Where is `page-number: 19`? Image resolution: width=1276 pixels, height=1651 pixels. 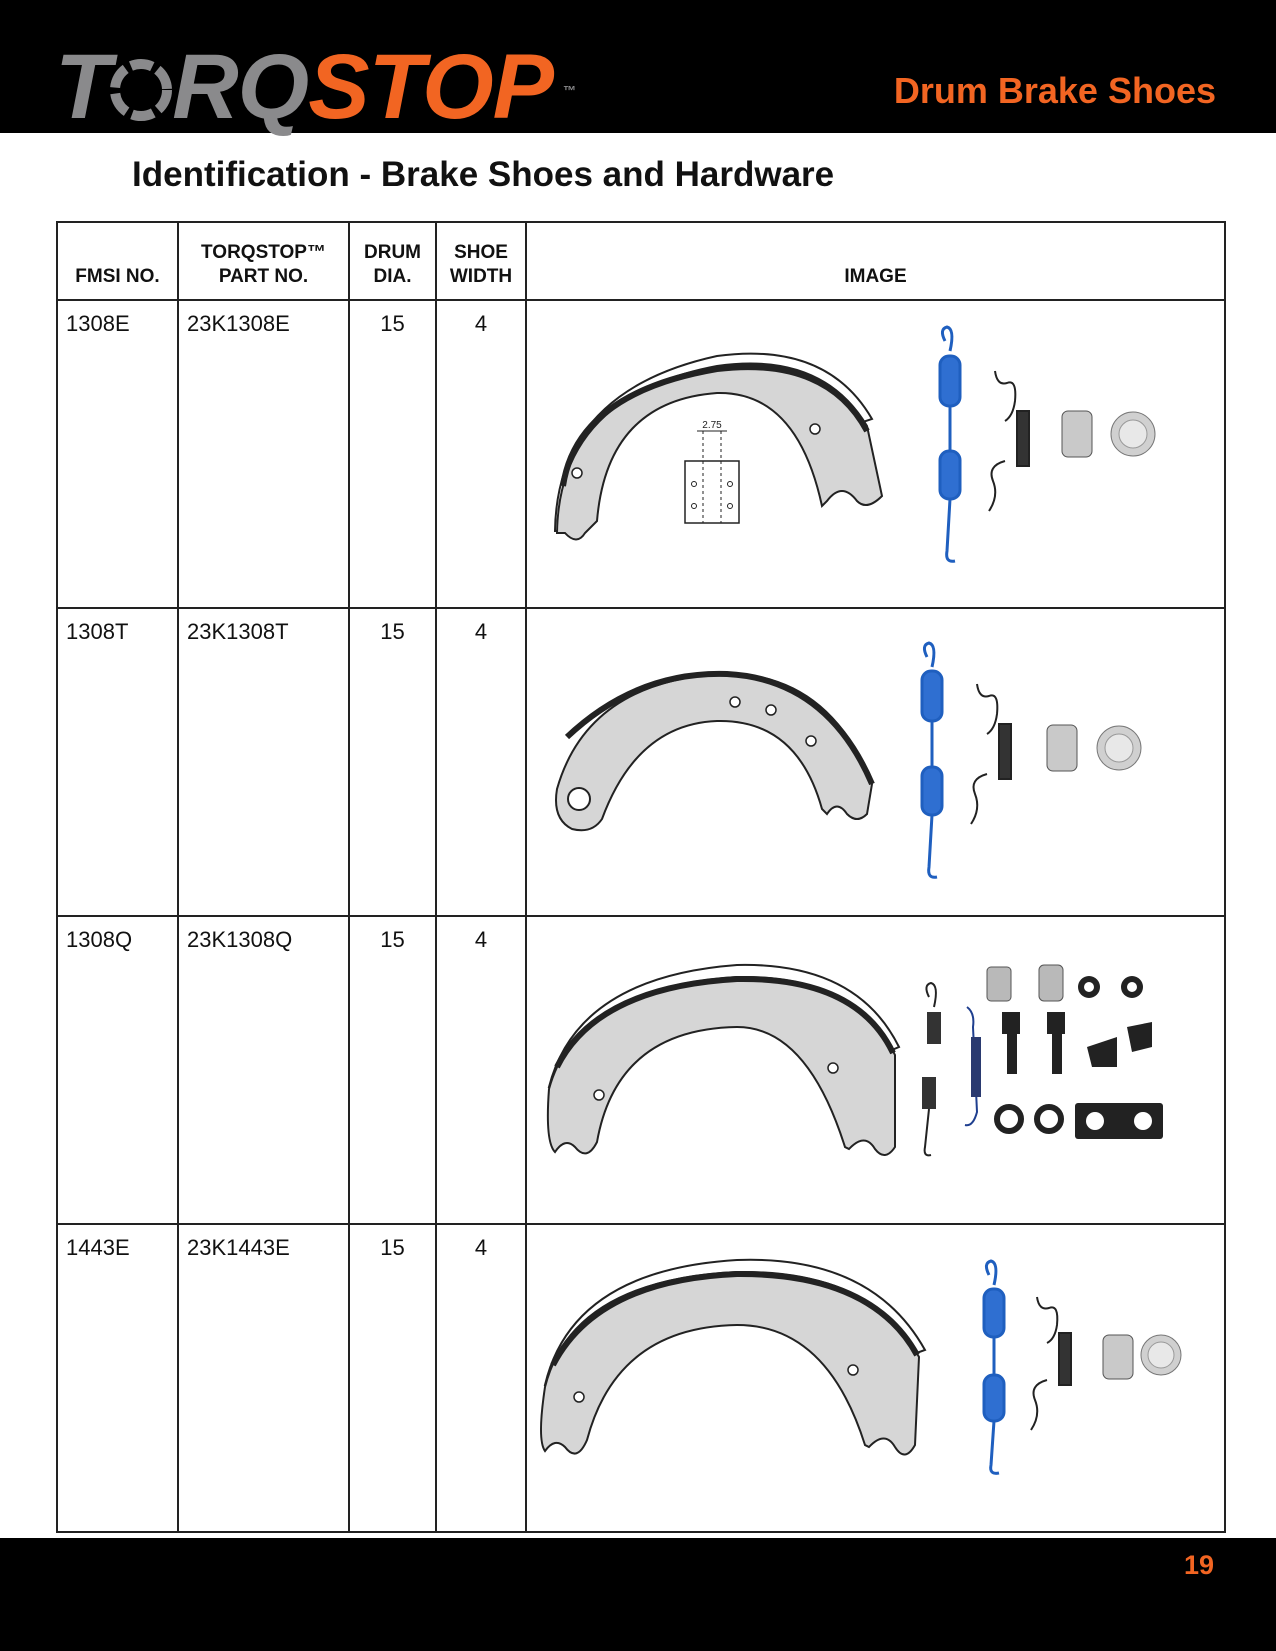 page-number: 19 is located at coordinates (1198, 1565).